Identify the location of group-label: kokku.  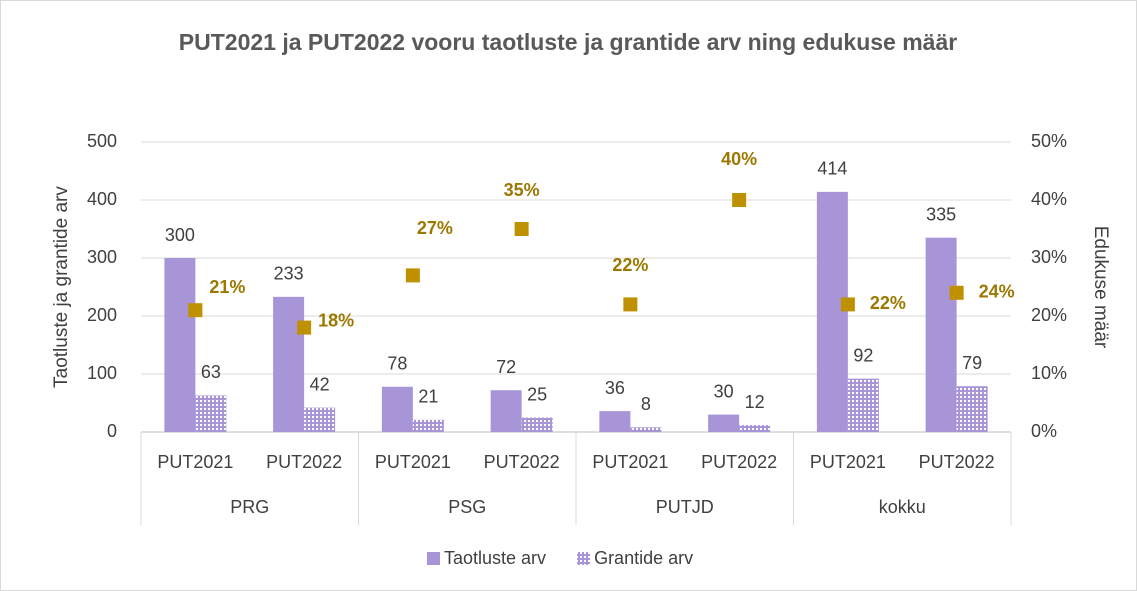
(902, 507).